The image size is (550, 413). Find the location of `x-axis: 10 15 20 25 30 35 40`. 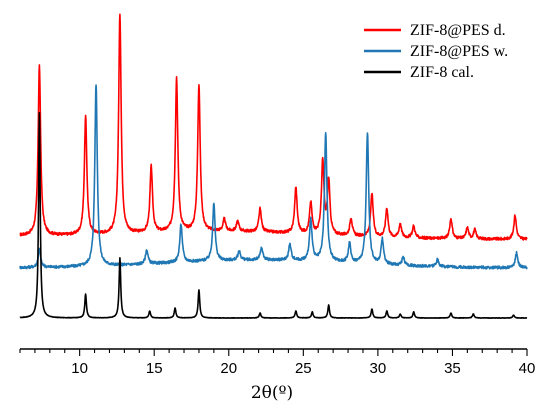

x-axis: 10 15 20 25 30 35 40 is located at coordinates (277, 362).